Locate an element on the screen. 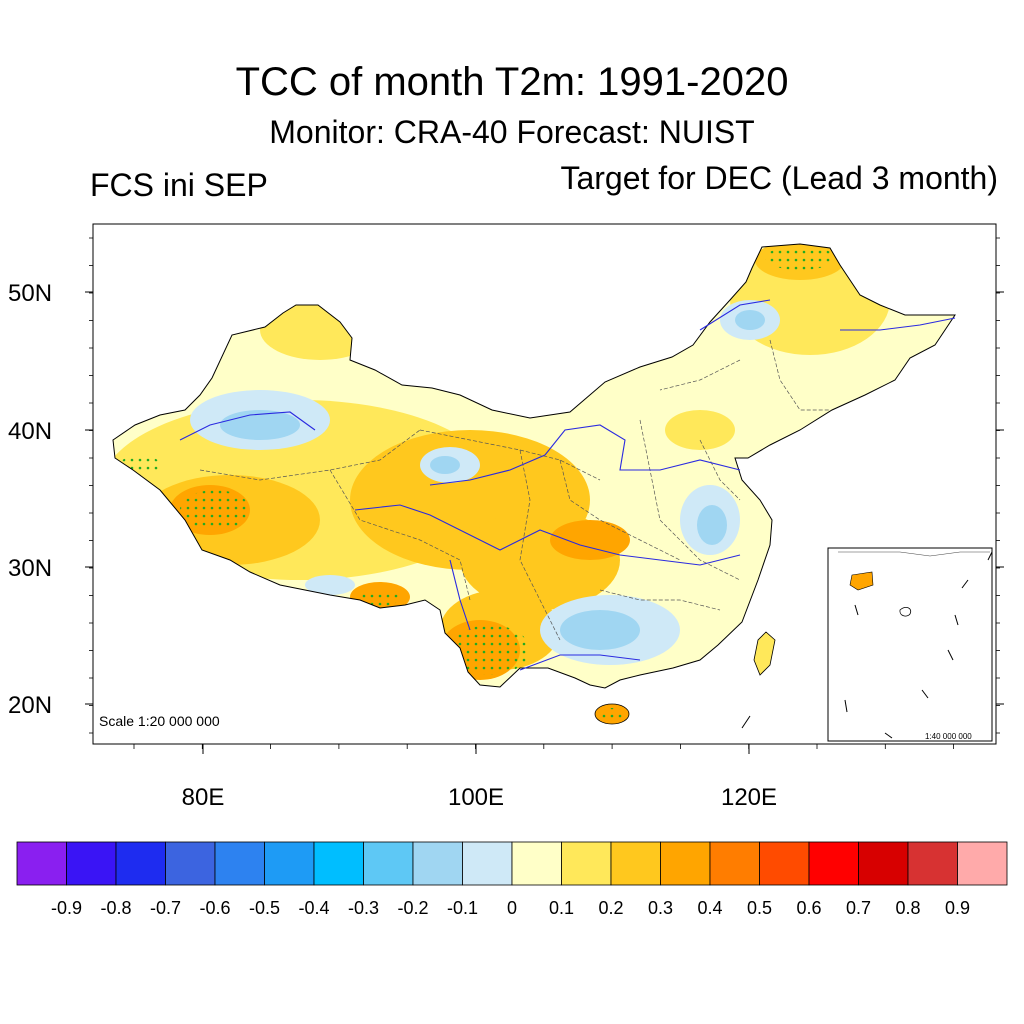 The width and height of the screenshot is (1024, 1024). colorbar-label: -0.9 is located at coordinates (66, 908).